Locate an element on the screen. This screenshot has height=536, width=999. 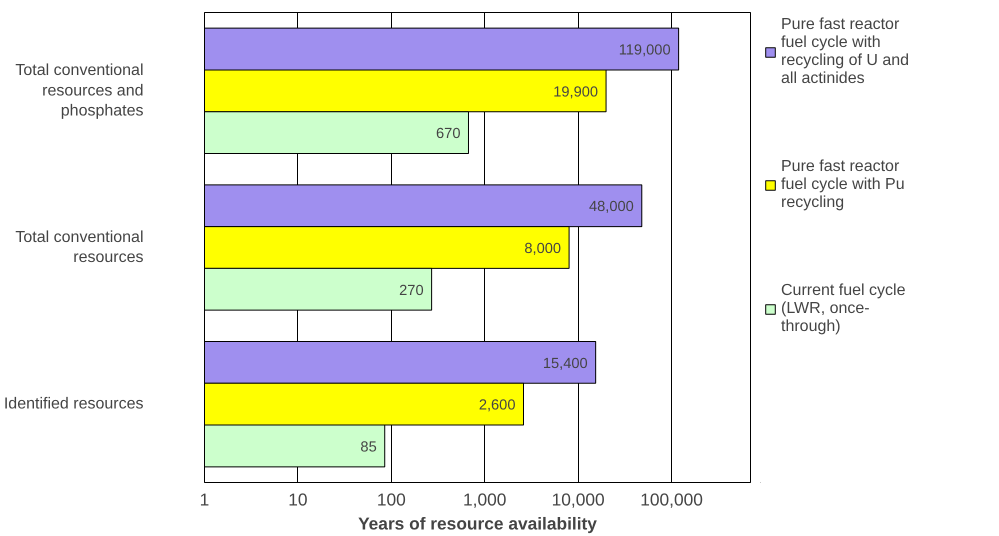
legend-label: Pure fast reactor fuel cycle with recycling of U and all actinides is located at coordinates (845, 52).